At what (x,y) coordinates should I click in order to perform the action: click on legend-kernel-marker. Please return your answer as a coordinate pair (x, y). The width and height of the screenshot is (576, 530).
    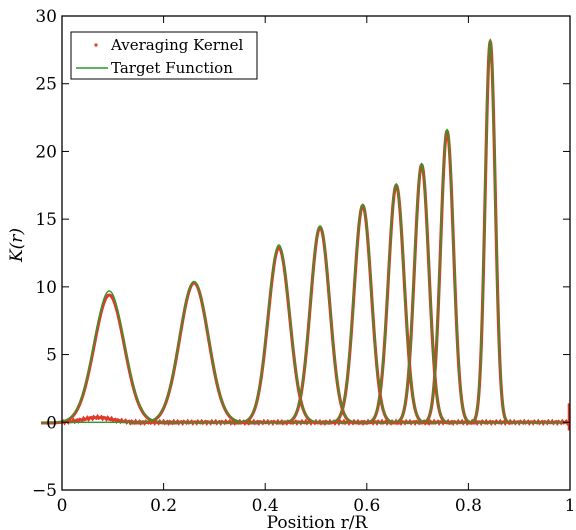
    Looking at the image, I should click on (96, 45).